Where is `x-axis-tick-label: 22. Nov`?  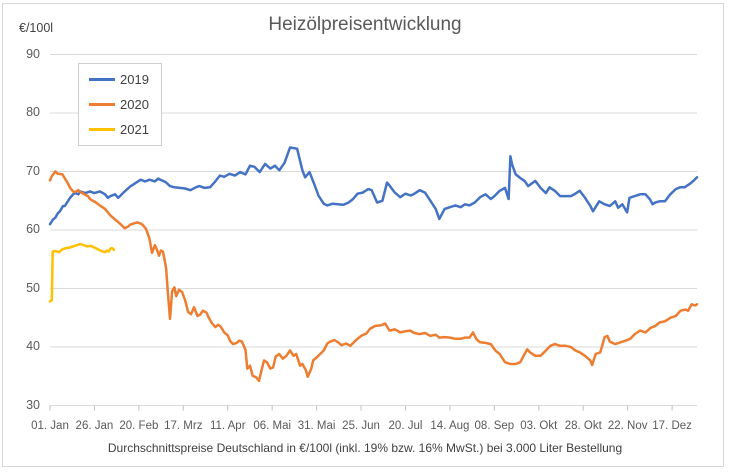 x-axis-tick-label: 22. Nov is located at coordinates (627, 426).